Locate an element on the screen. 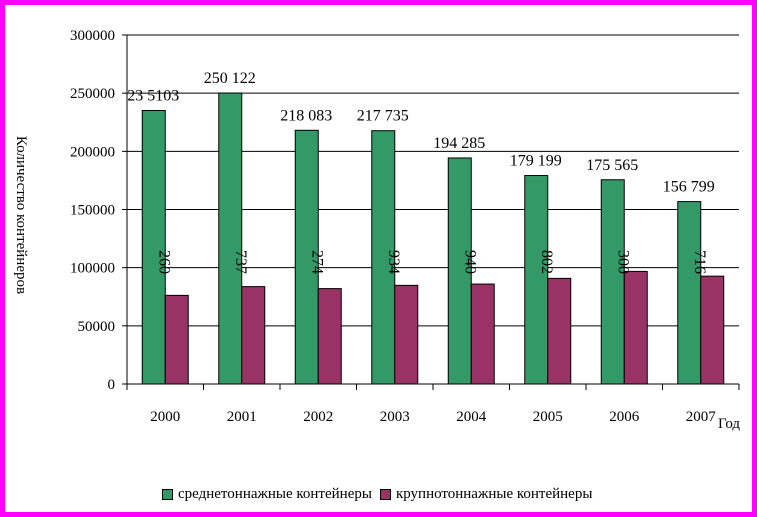 This screenshot has width=757, height=517. data-label-medium: 175 565 is located at coordinates (612, 165).